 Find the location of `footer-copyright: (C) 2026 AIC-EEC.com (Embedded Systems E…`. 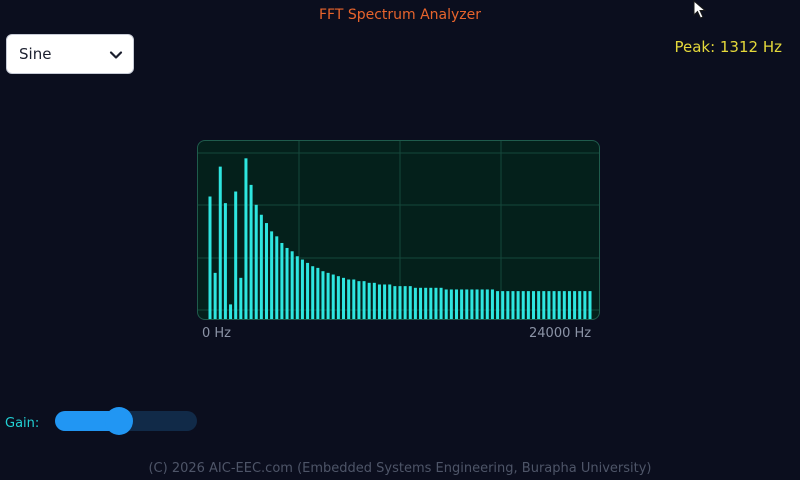

footer-copyright: (C) 2026 AIC-EEC.com (Embedded Systems E… is located at coordinates (400, 468).